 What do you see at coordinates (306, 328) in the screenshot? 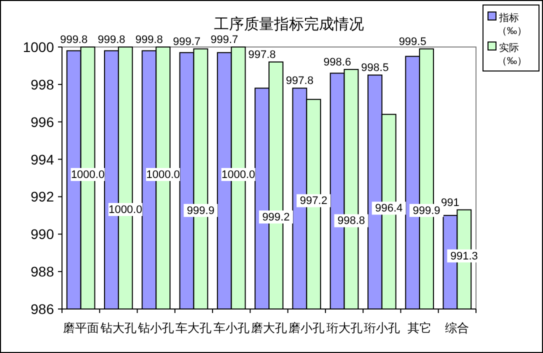
I see `x-tick-label: 磨小孔` at bounding box center [306, 328].